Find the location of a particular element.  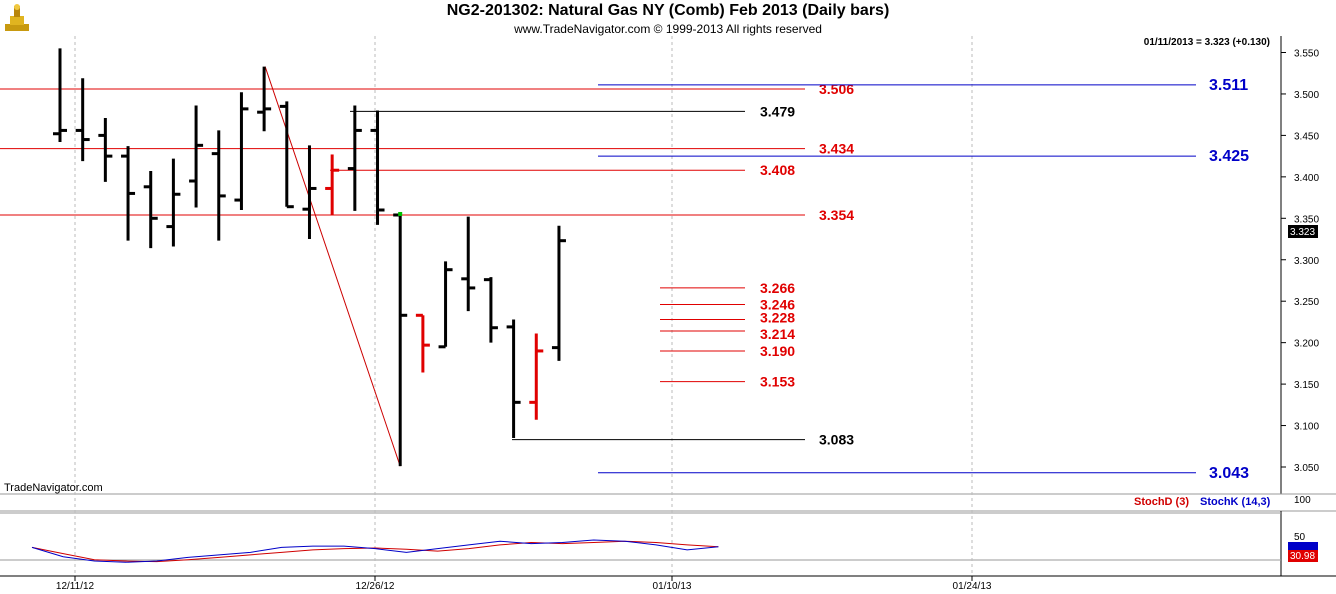

level-label-3.434: 3.434 is located at coordinates (836, 149).